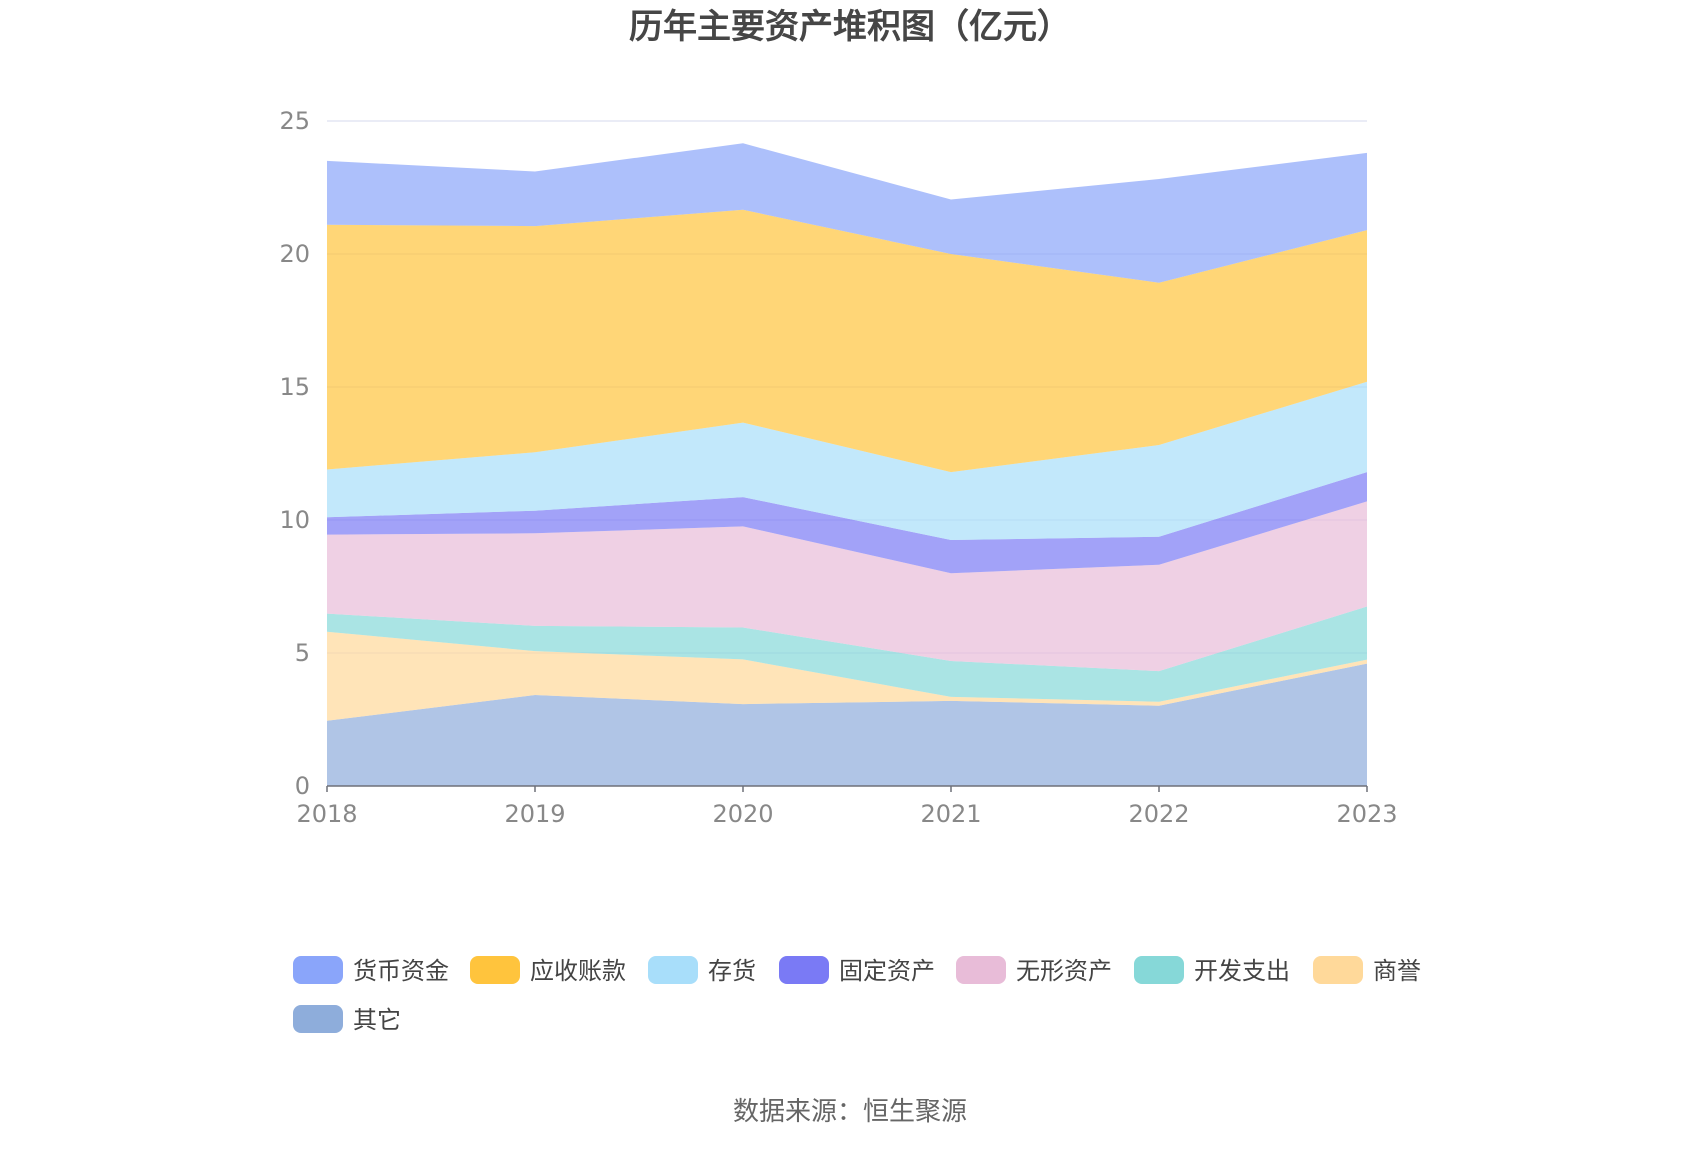 This screenshot has width=1700, height=1150. I want to click on y-tick-label: 25, so click(294, 121).